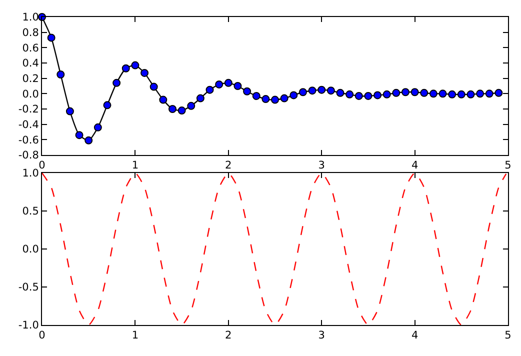 Image resolution: width=521 pixels, height=356 pixels. I want to click on y-tick-label: -0.8, so click(28, 156).